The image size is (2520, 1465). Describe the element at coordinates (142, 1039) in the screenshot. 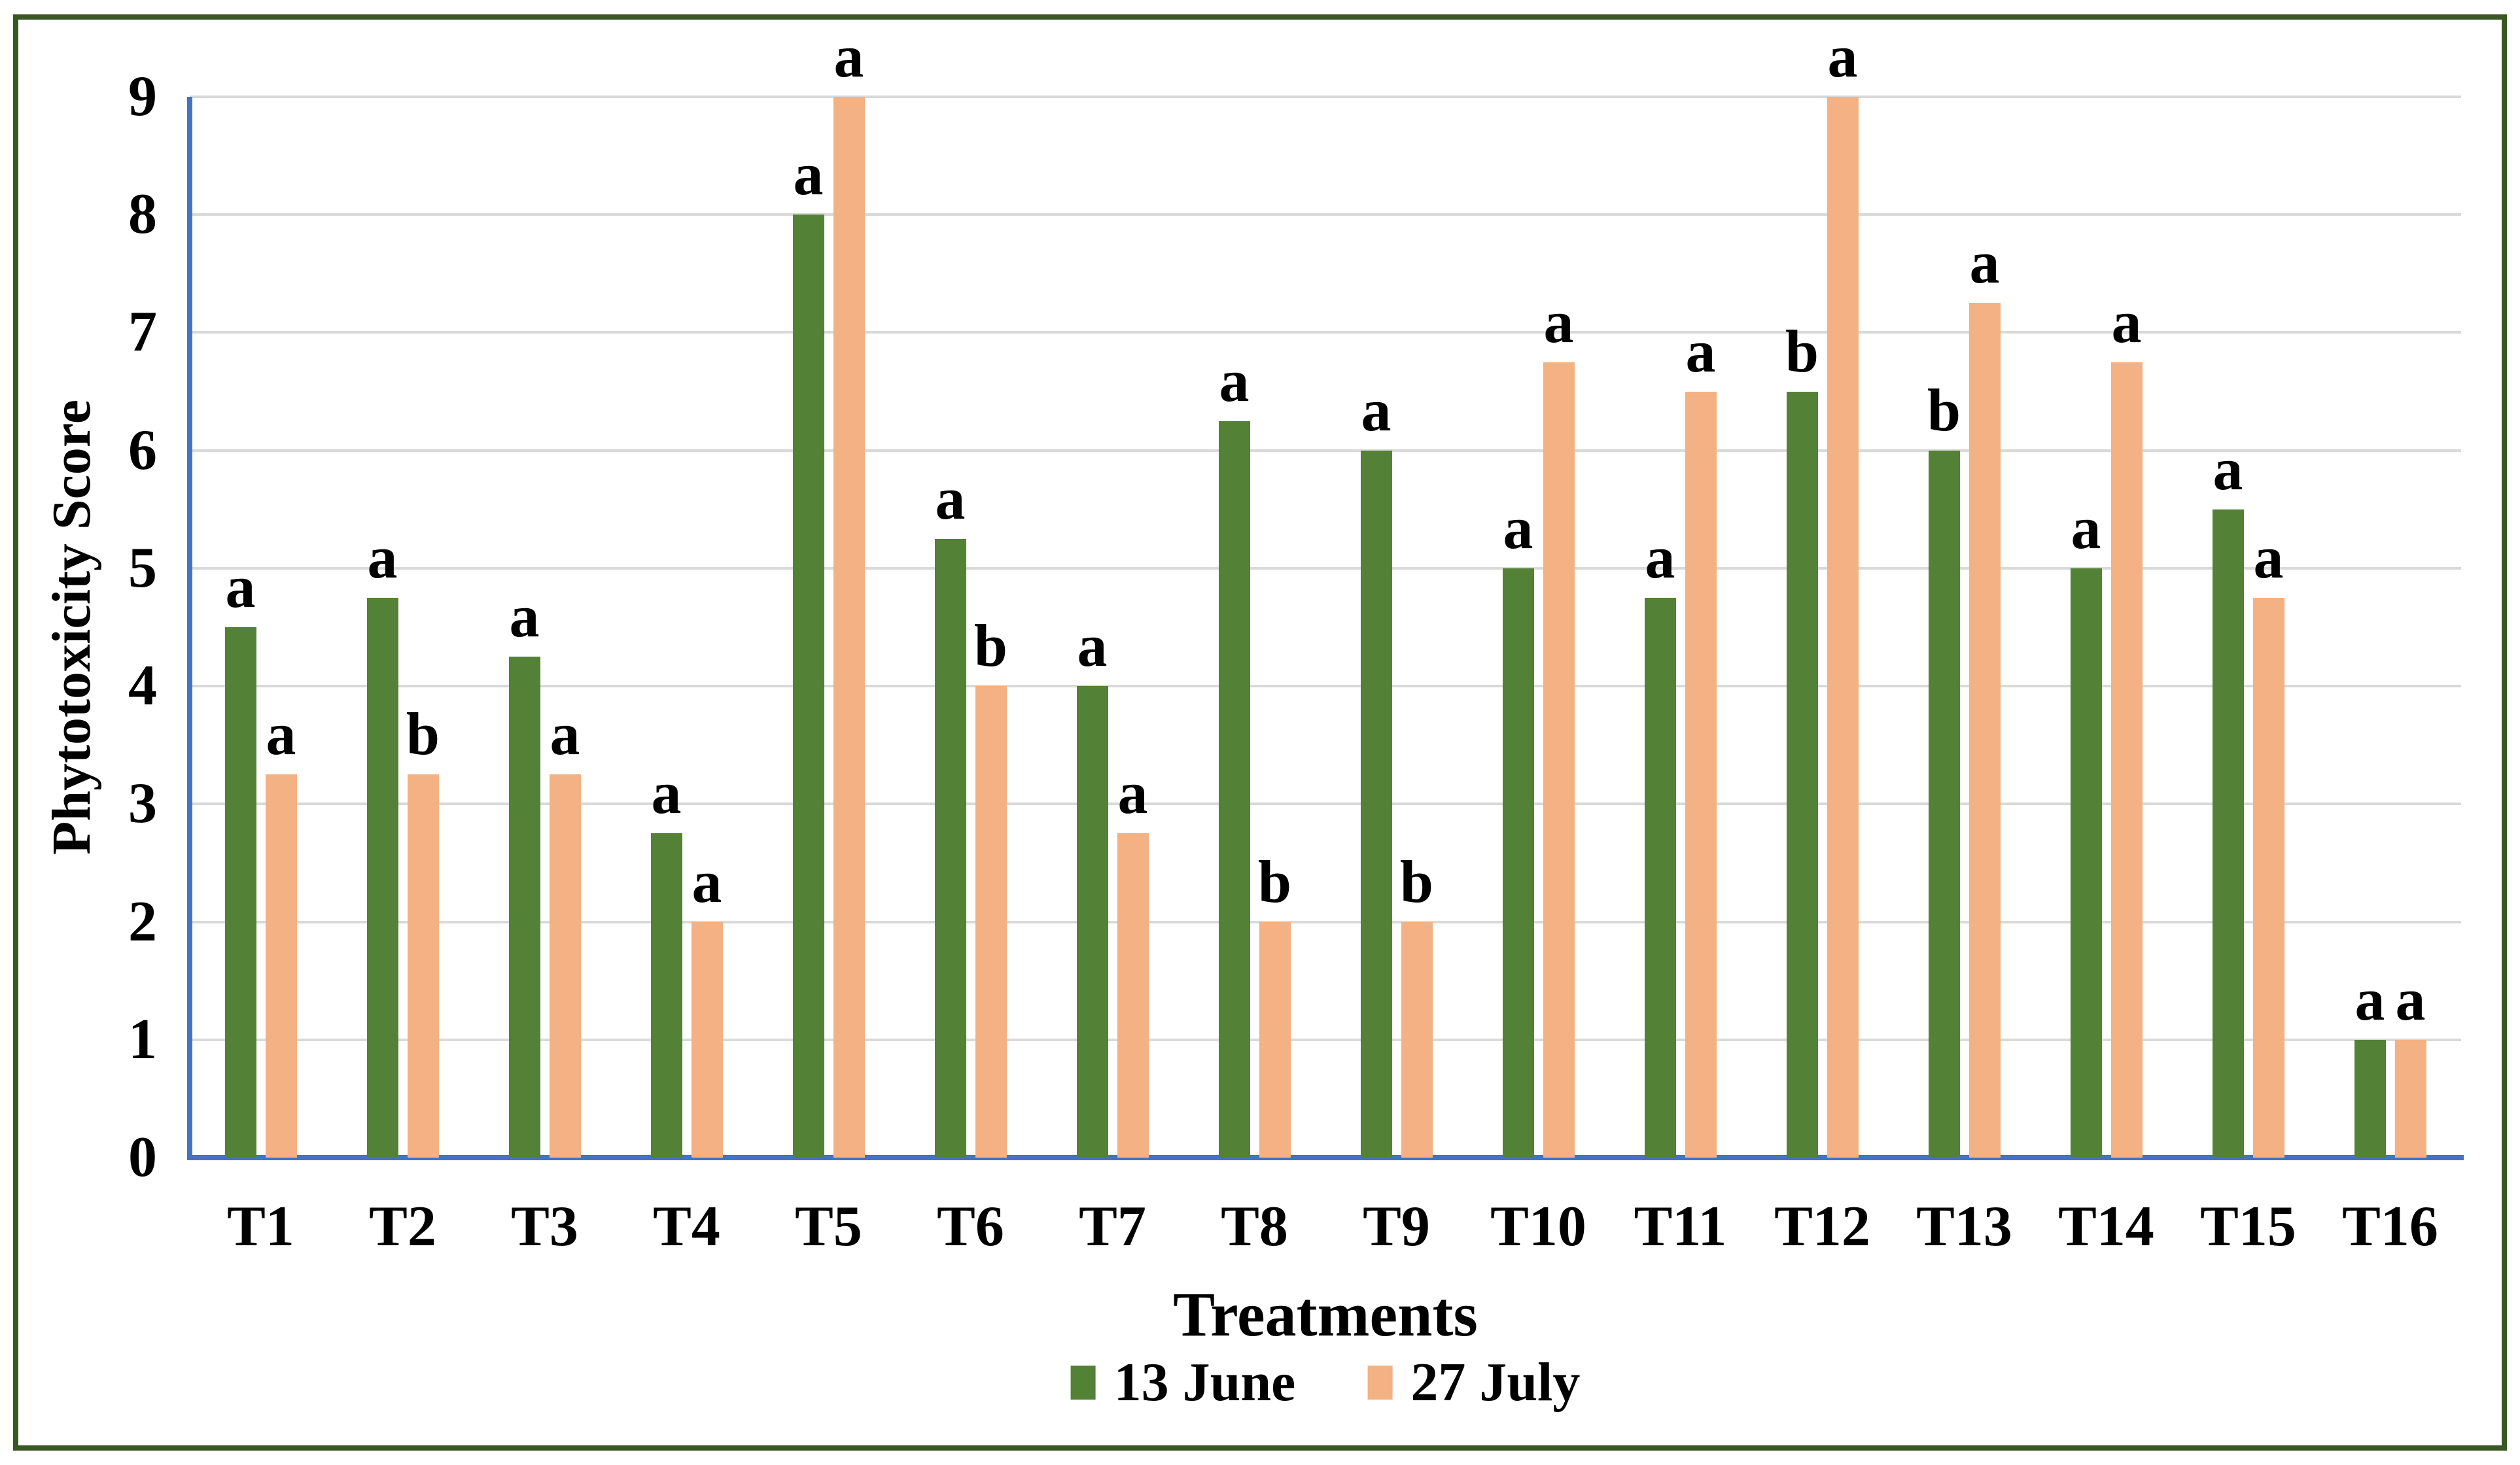

I see `y-tick-label: 1` at that location.